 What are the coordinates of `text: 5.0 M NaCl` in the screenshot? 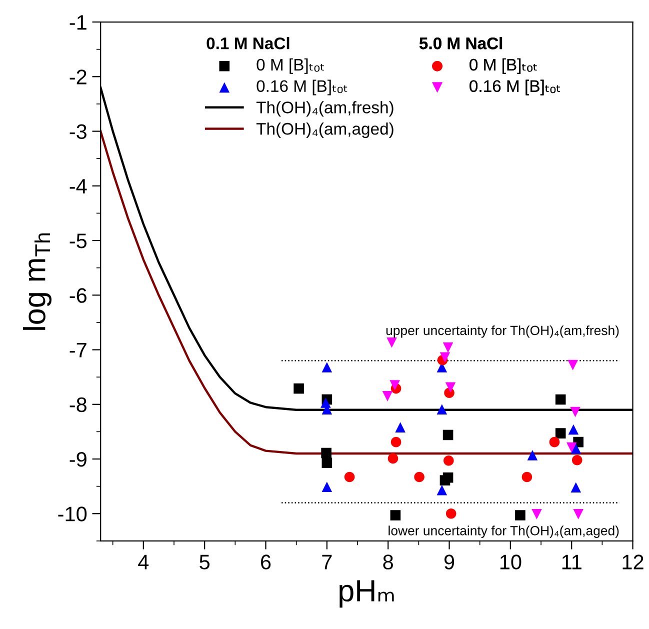 It's located at (460, 43).